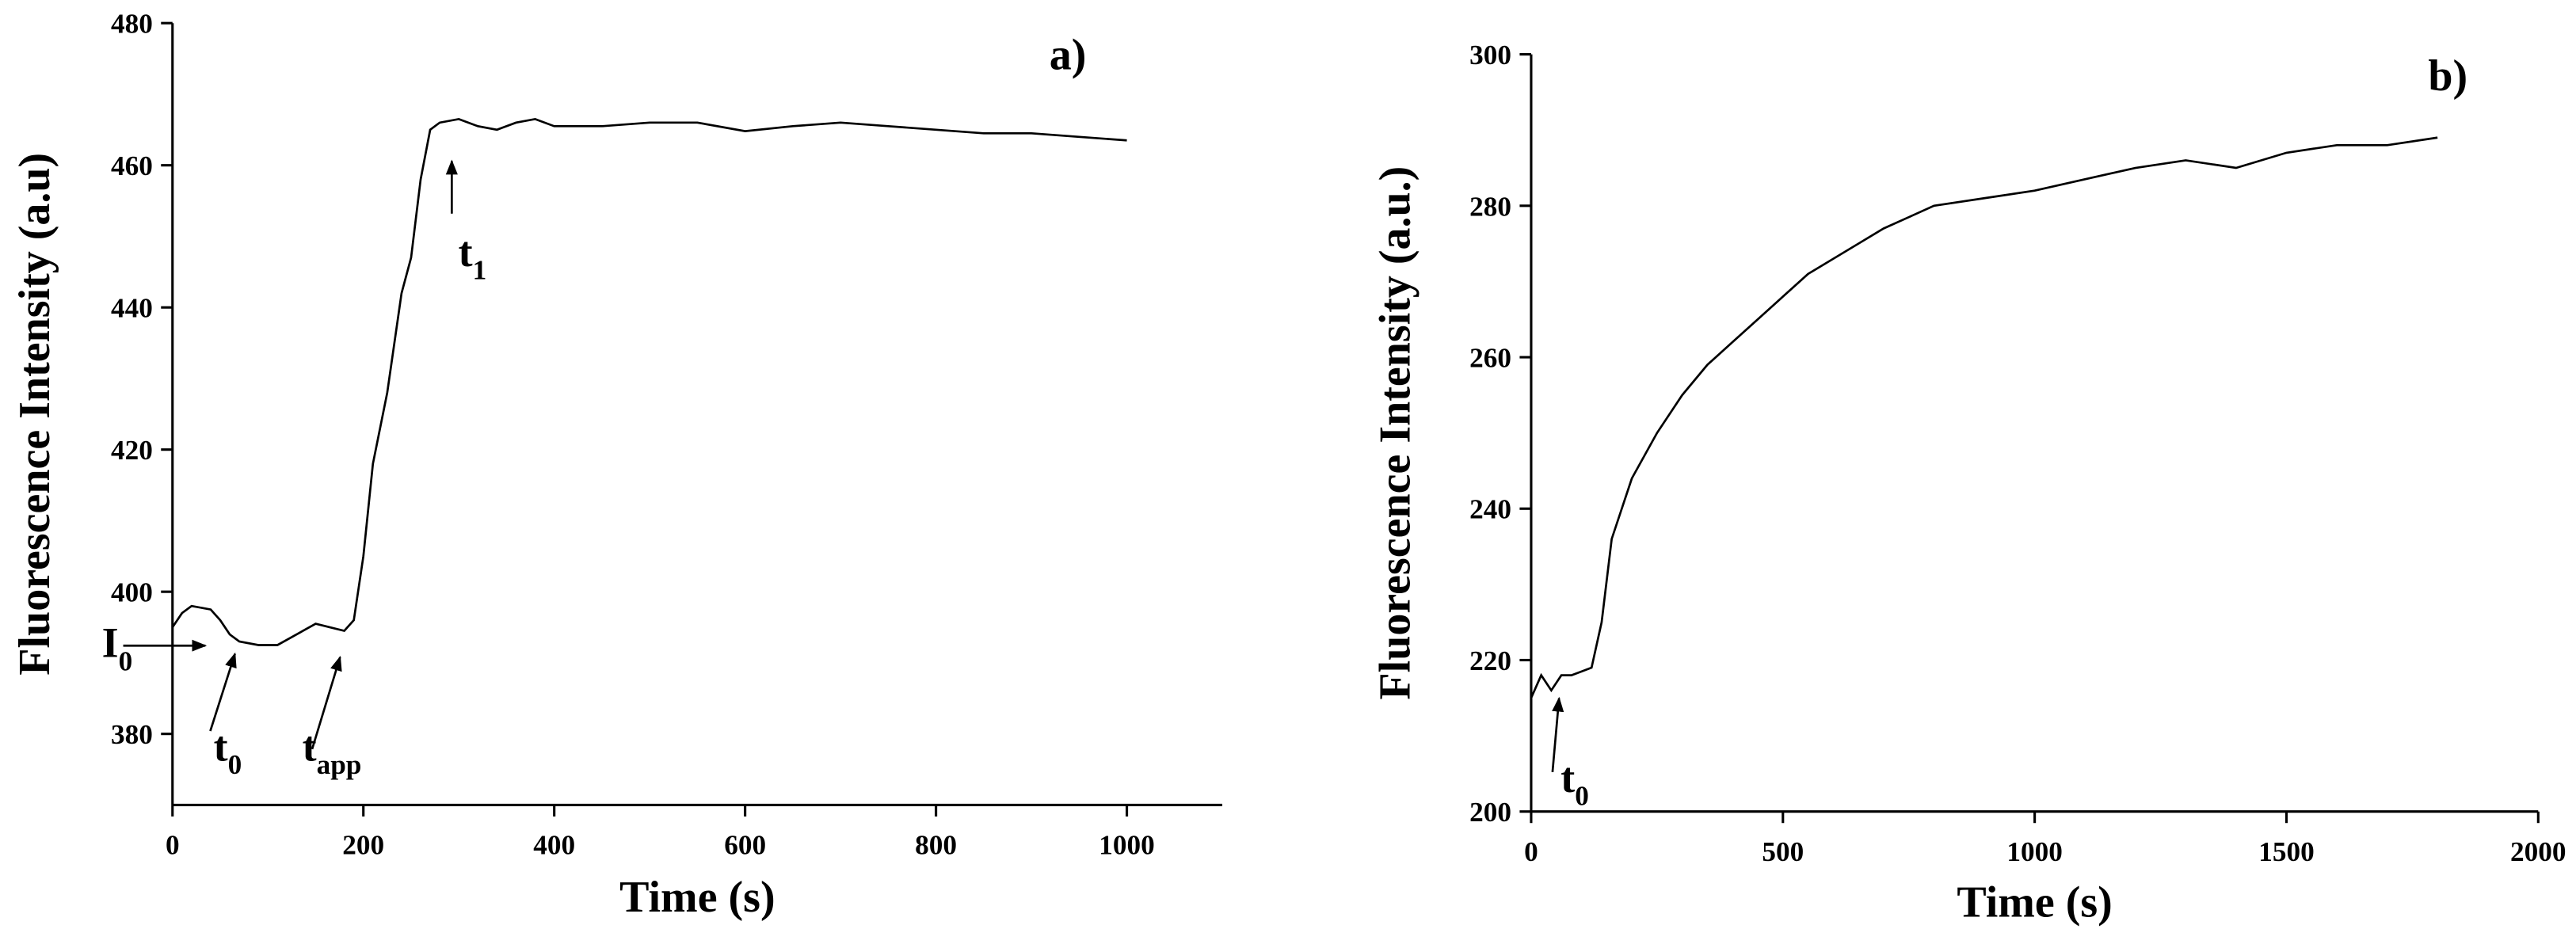 The image size is (2576, 948). Describe the element at coordinates (1395, 433) in the screenshot. I see `y-axis-title: Fluorescence Intensity (a.u.)` at that location.